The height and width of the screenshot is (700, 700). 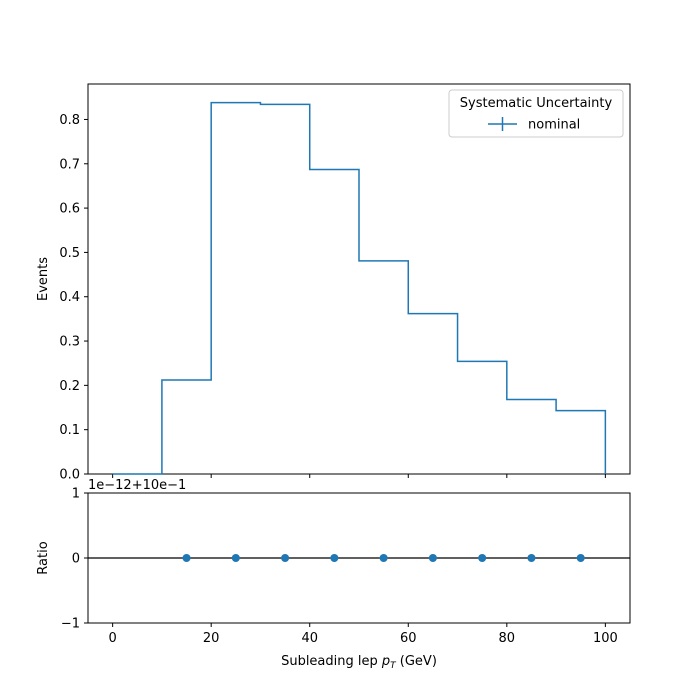 What do you see at coordinates (416, 661) in the screenshot?
I see `x-axis-label-suffix: (GeV)` at bounding box center [416, 661].